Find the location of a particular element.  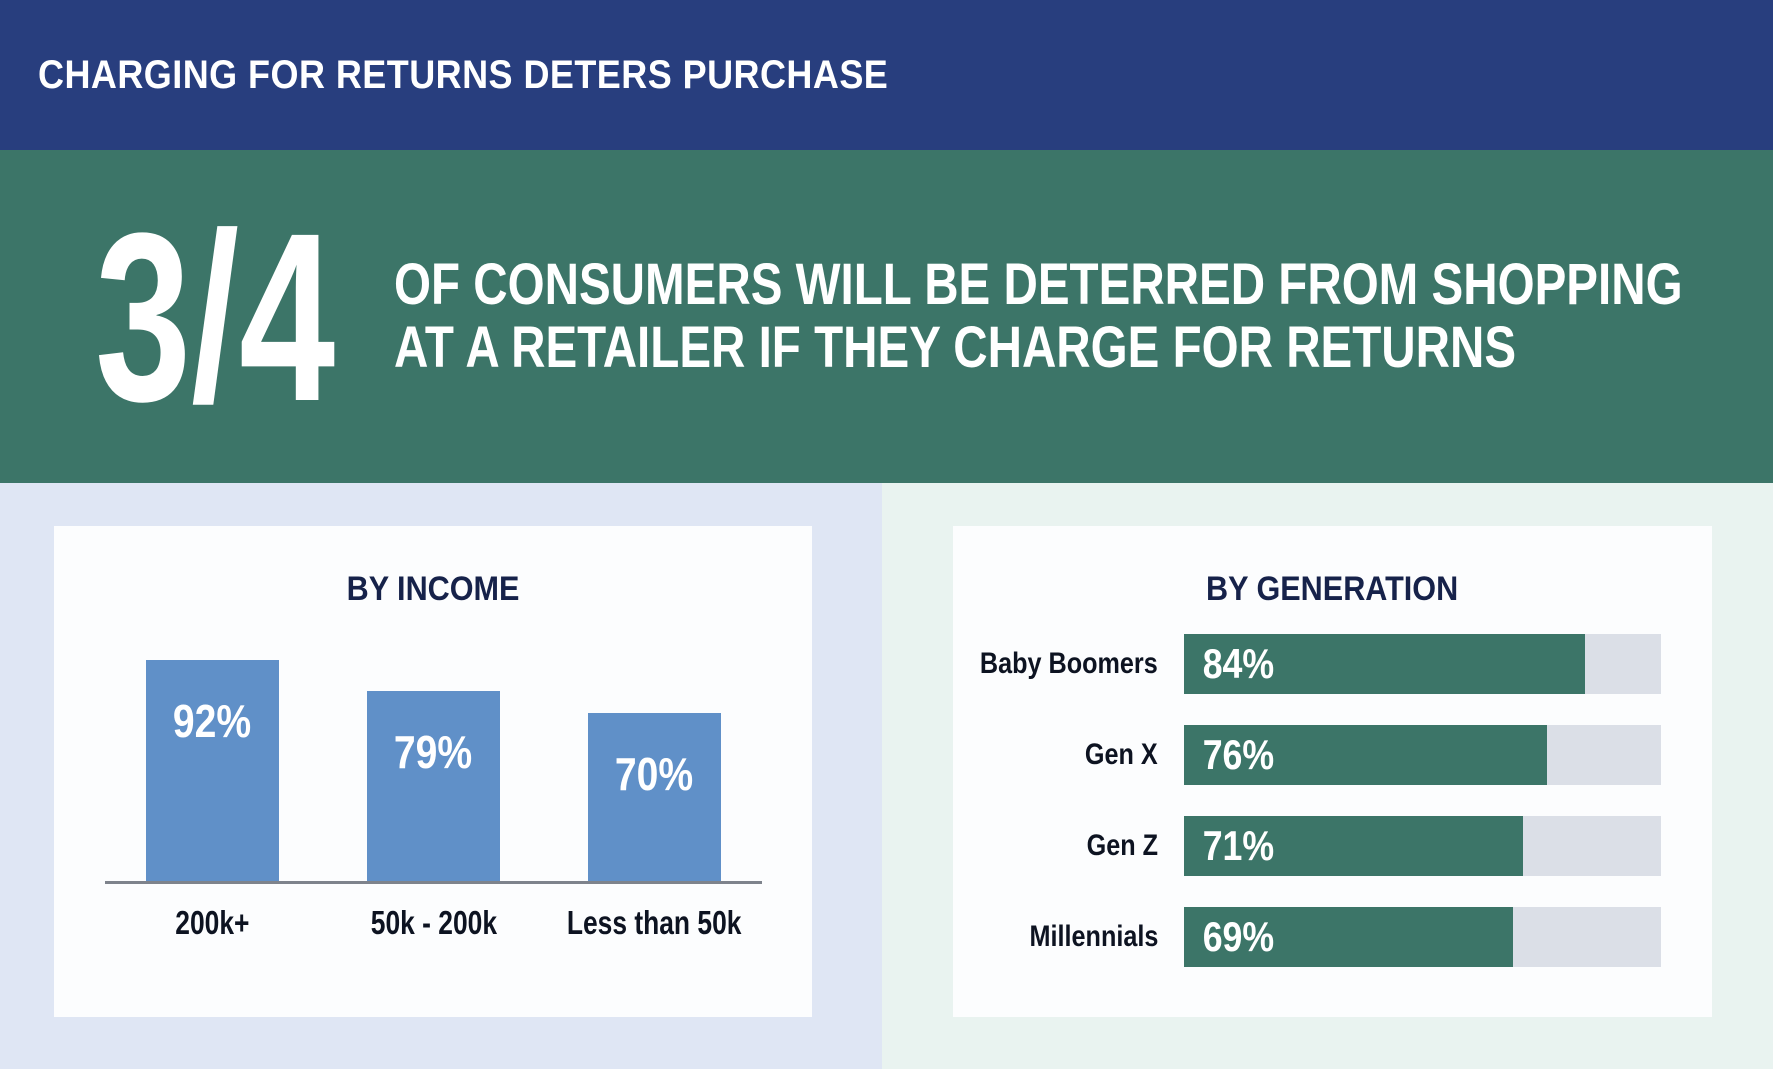

generation-category-label: Baby Boomers is located at coordinates (1069, 663).